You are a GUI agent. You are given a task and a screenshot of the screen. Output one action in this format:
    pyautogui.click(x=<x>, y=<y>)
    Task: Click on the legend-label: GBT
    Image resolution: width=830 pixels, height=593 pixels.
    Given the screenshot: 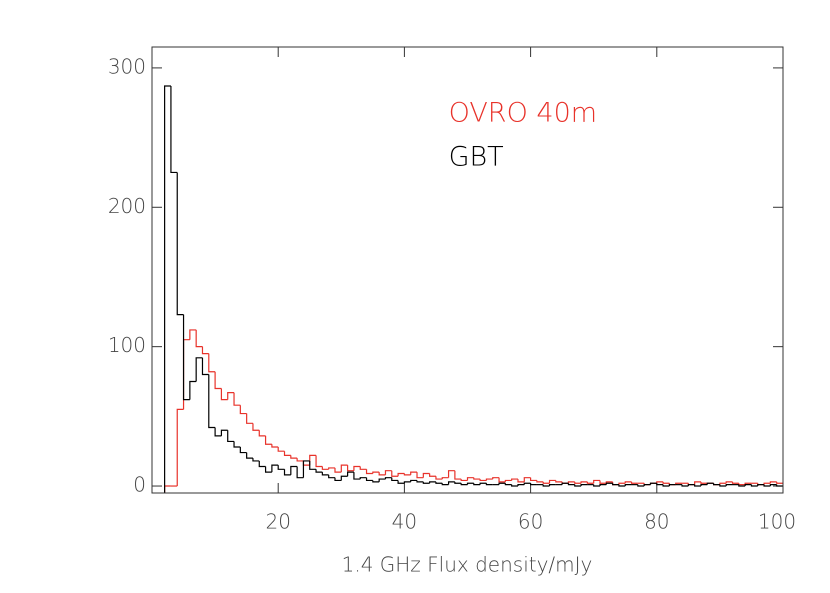 What is the action you would take?
    pyautogui.click(x=476, y=157)
    